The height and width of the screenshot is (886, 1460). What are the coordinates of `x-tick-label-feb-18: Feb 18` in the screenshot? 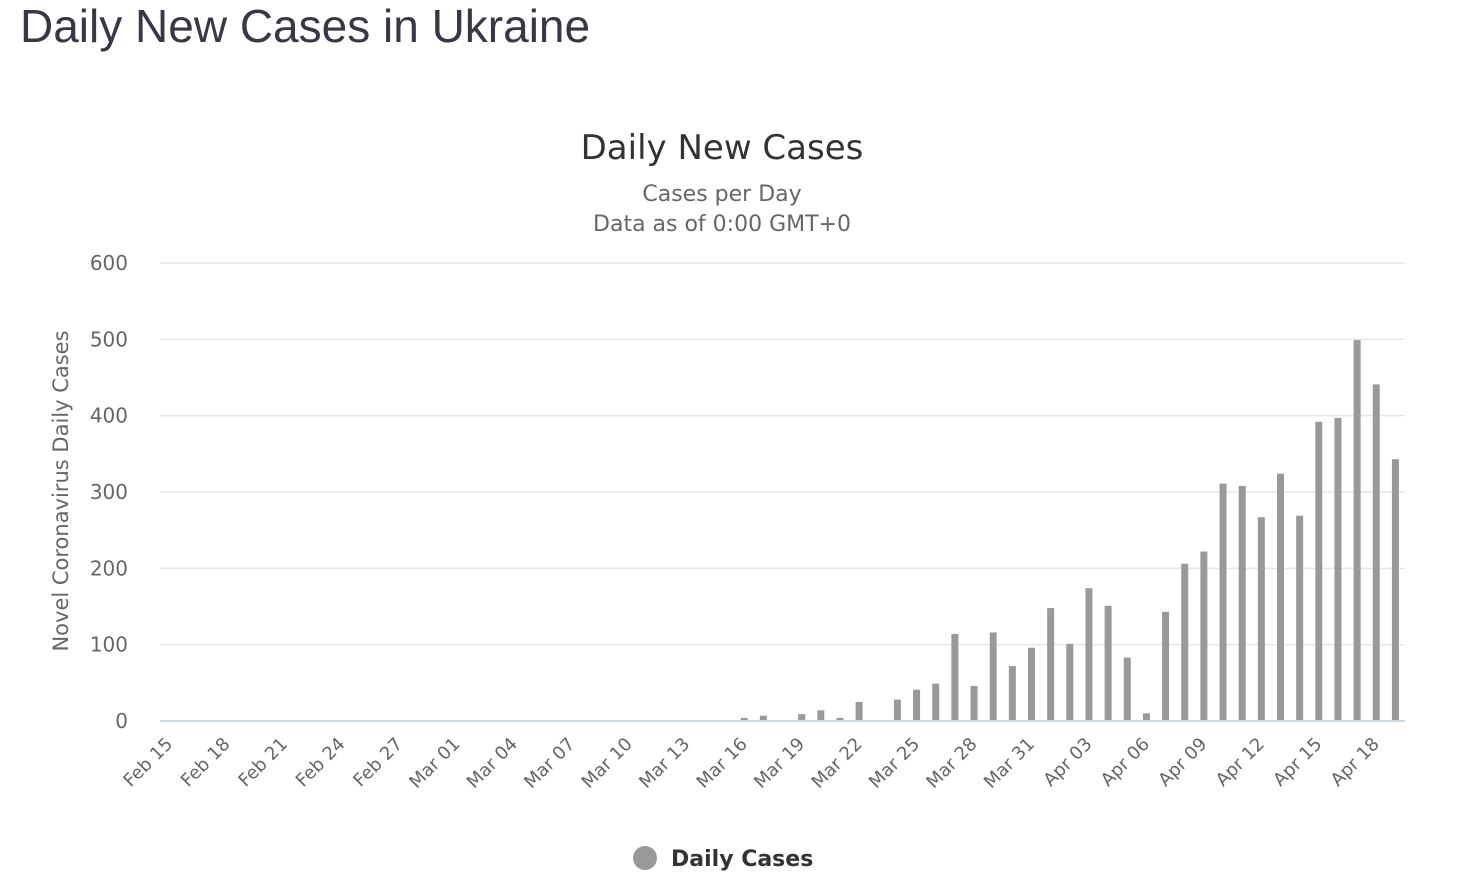 It's located at (206, 763).